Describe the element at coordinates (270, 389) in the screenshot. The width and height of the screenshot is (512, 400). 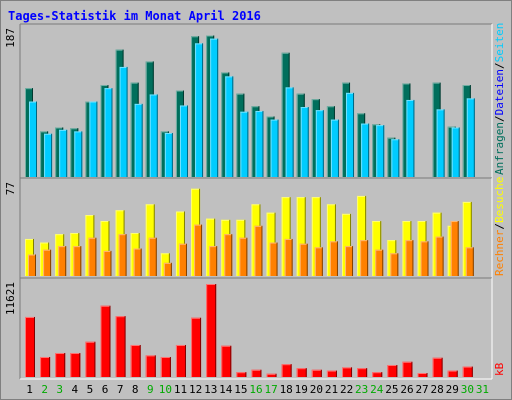
I see `x-tick-day-17: 17` at that location.